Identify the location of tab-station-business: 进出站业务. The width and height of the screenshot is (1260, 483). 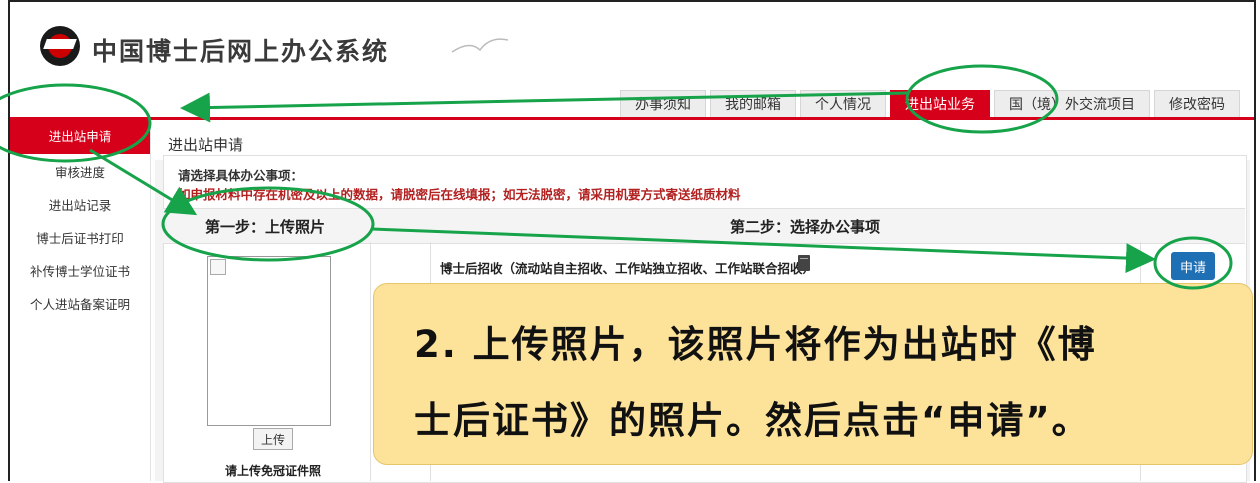
(940, 105).